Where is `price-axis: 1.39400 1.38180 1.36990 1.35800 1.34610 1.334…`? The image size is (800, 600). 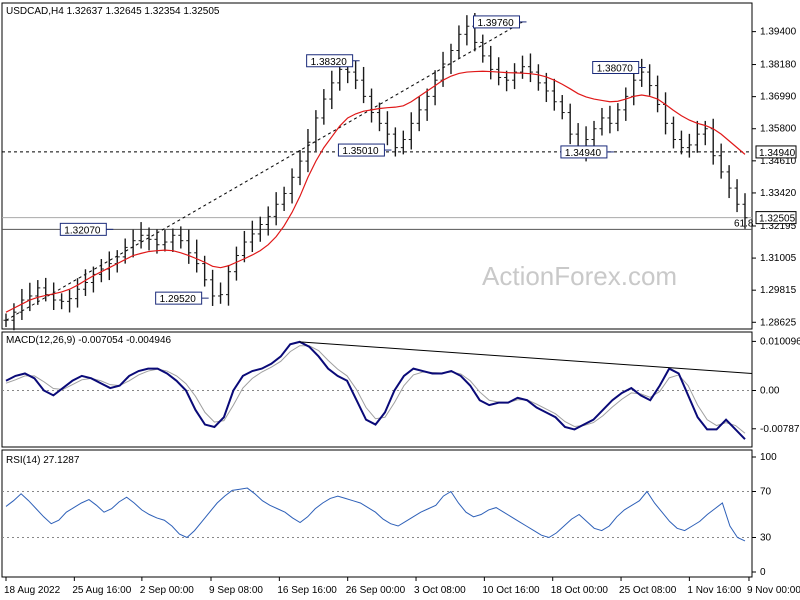
price-axis: 1.39400 1.38180 1.36990 1.35800 1.34610 1.334… is located at coordinates (774, 177).